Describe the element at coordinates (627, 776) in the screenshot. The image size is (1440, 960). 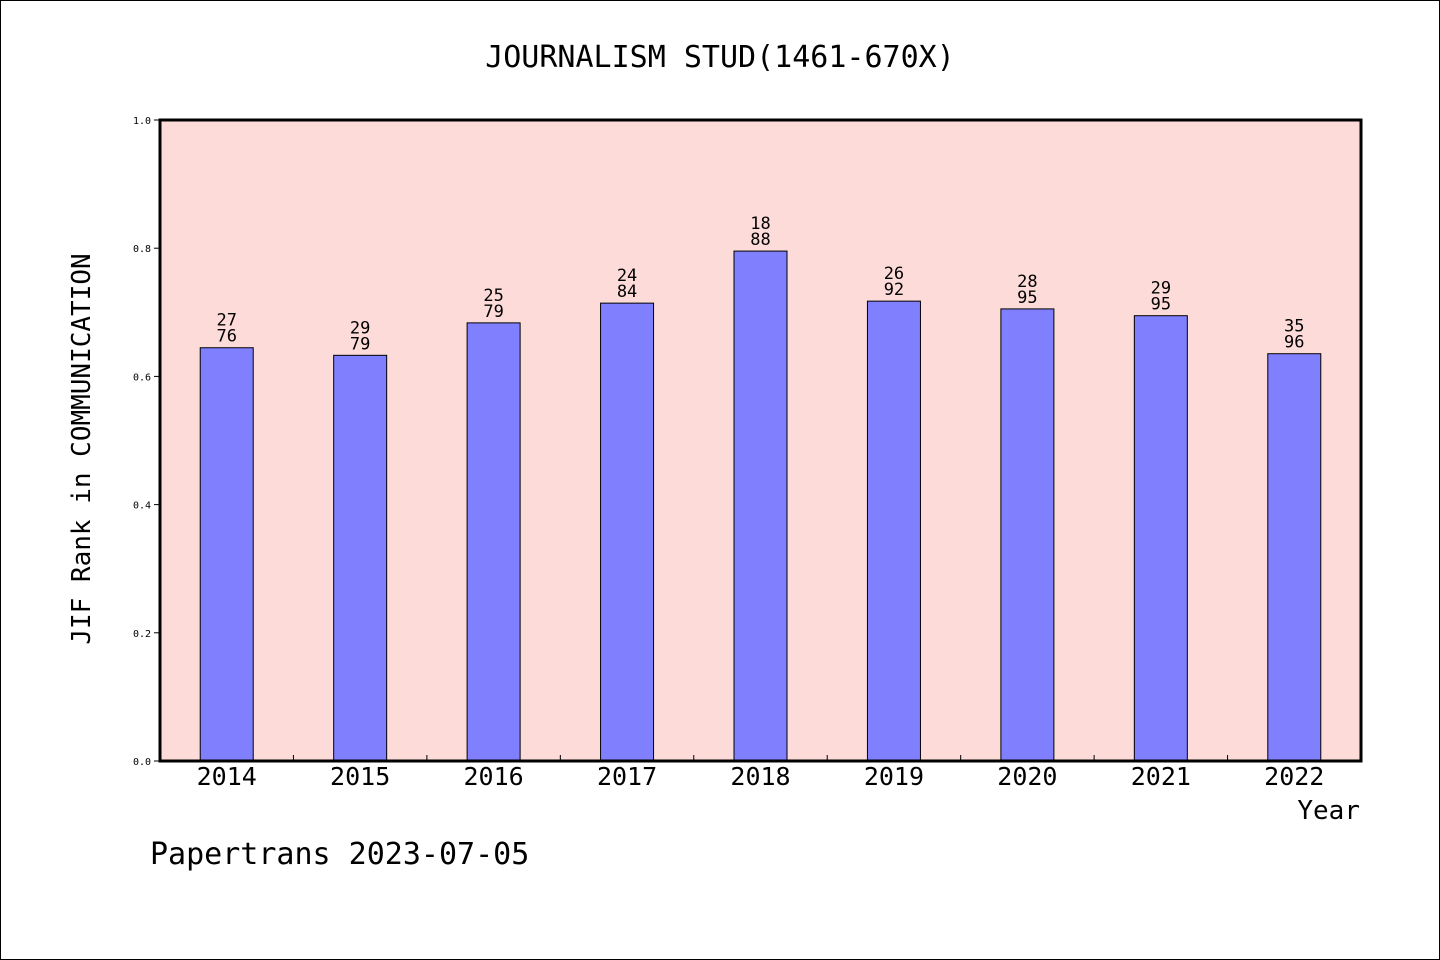
I see `x-tick-label-2017: 2017` at that location.